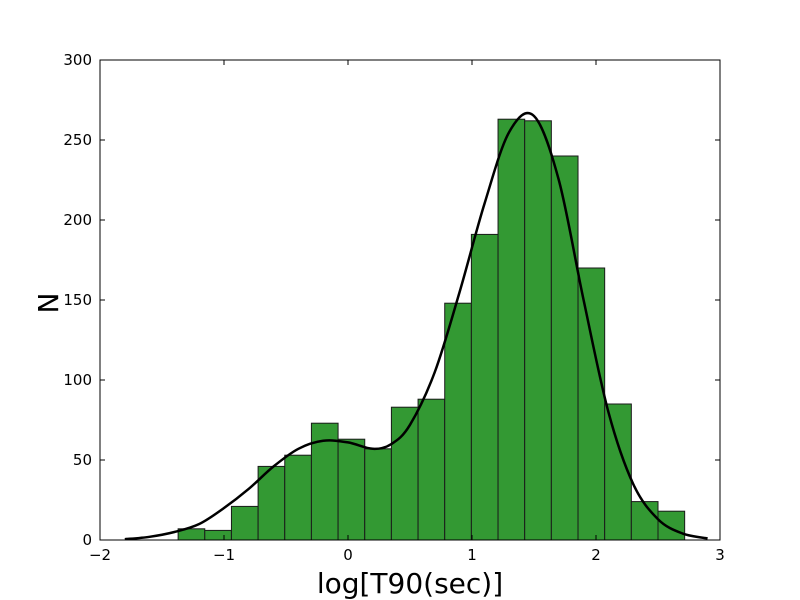 The width and height of the screenshot is (800, 600). I want to click on y-tick-label: 0, so click(87, 540).